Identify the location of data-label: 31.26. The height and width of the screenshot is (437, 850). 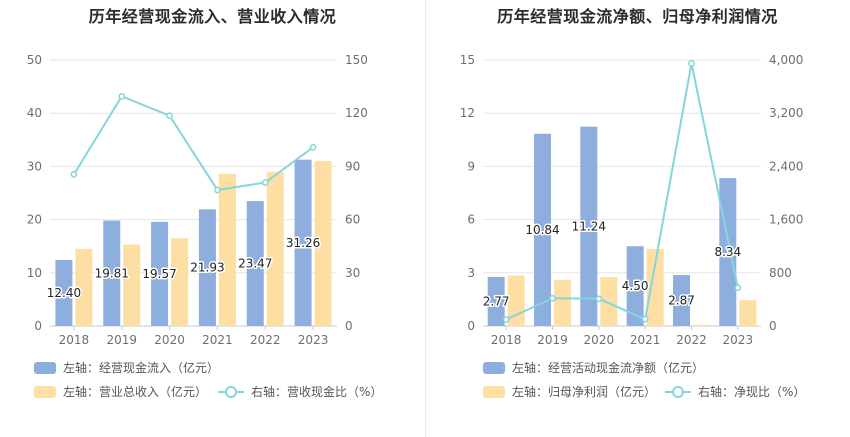
(303, 243).